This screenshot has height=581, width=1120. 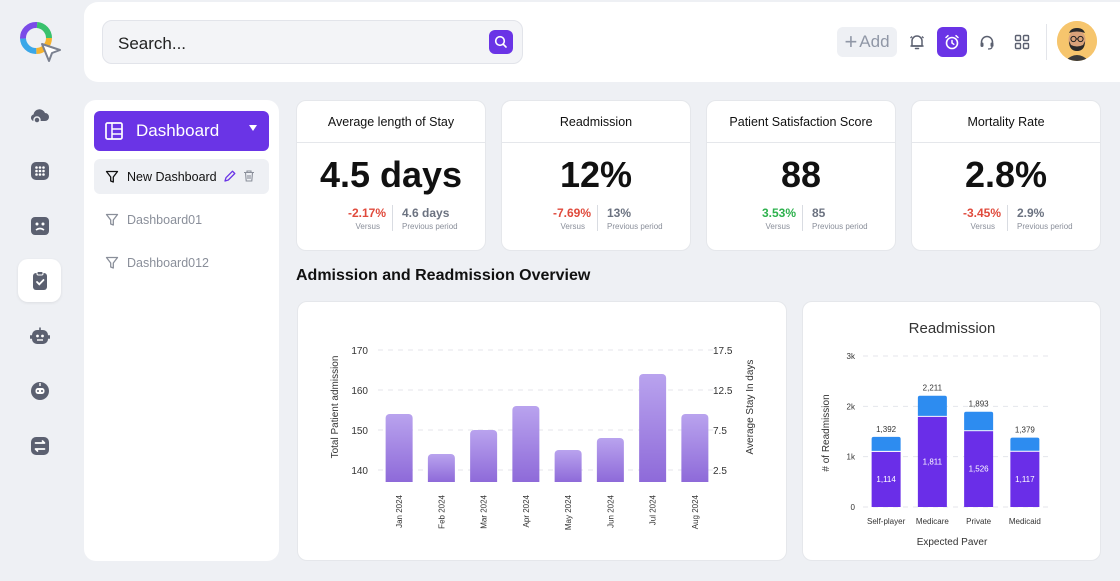 I want to click on segment-value-label: 1,114, so click(x=886, y=479).